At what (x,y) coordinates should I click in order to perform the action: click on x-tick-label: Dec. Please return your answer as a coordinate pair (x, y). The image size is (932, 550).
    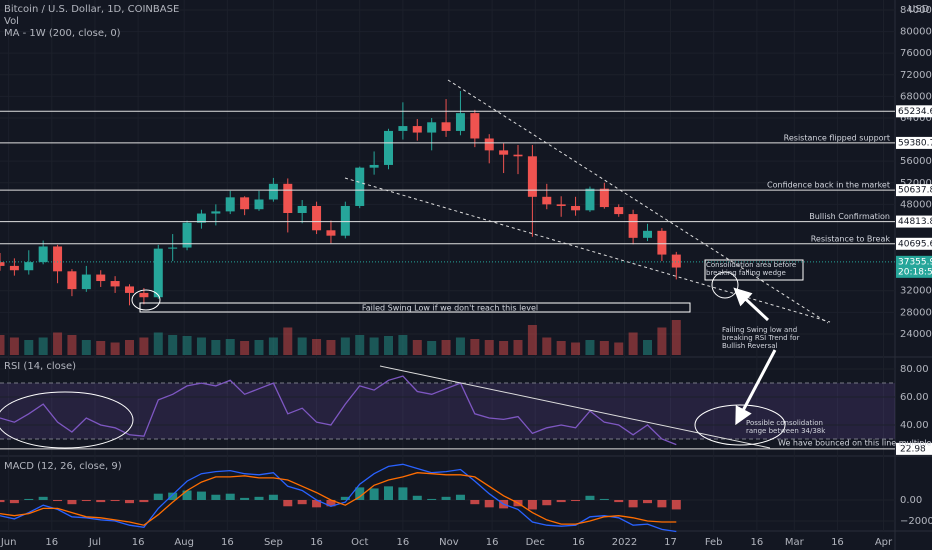
    Looking at the image, I should click on (535, 542).